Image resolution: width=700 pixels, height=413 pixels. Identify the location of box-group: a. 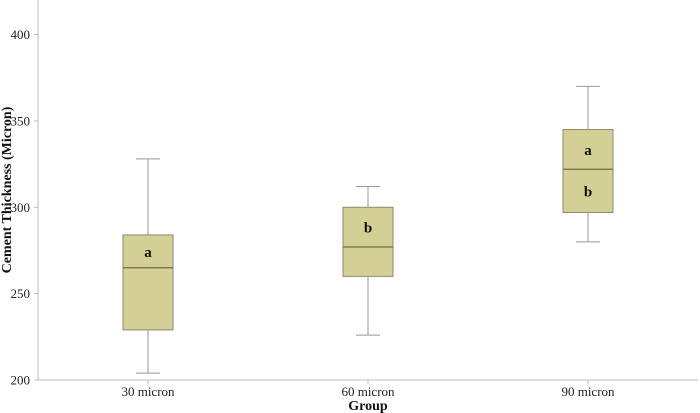
(148, 266).